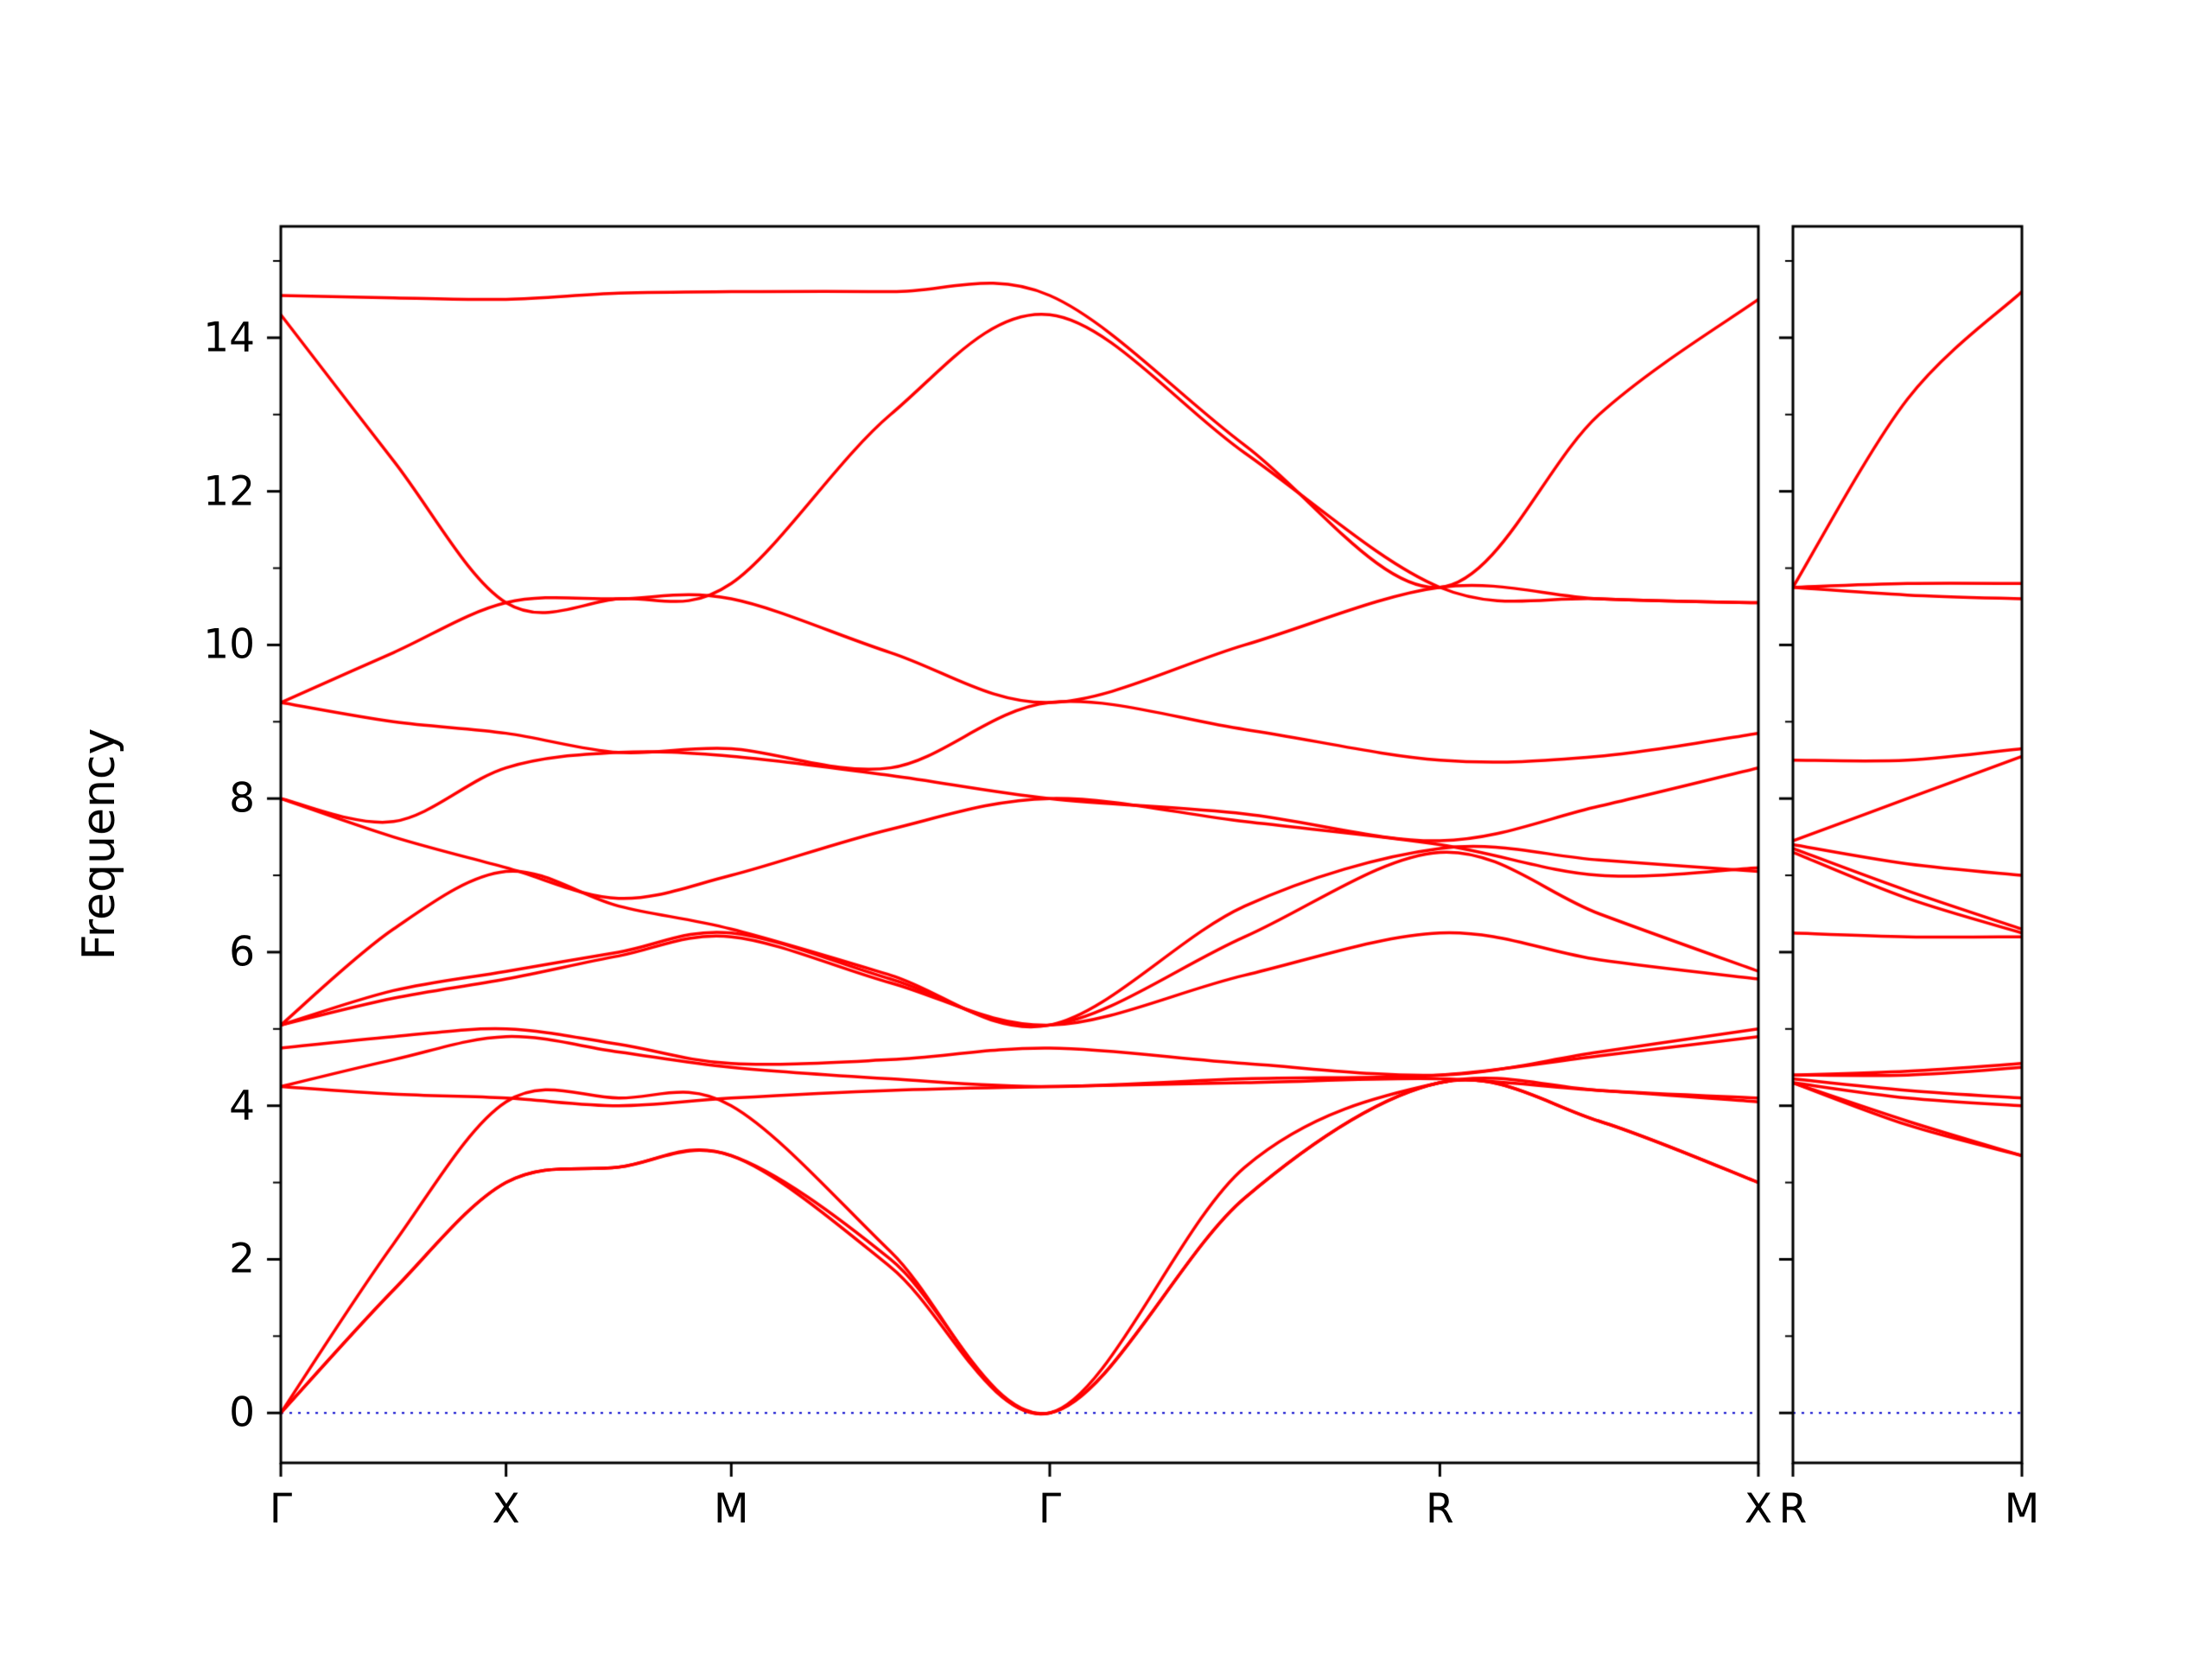 The height and width of the screenshot is (1659, 2212). Describe the element at coordinates (242, 1413) in the screenshot. I see `y-tick-label-0: 0` at that location.